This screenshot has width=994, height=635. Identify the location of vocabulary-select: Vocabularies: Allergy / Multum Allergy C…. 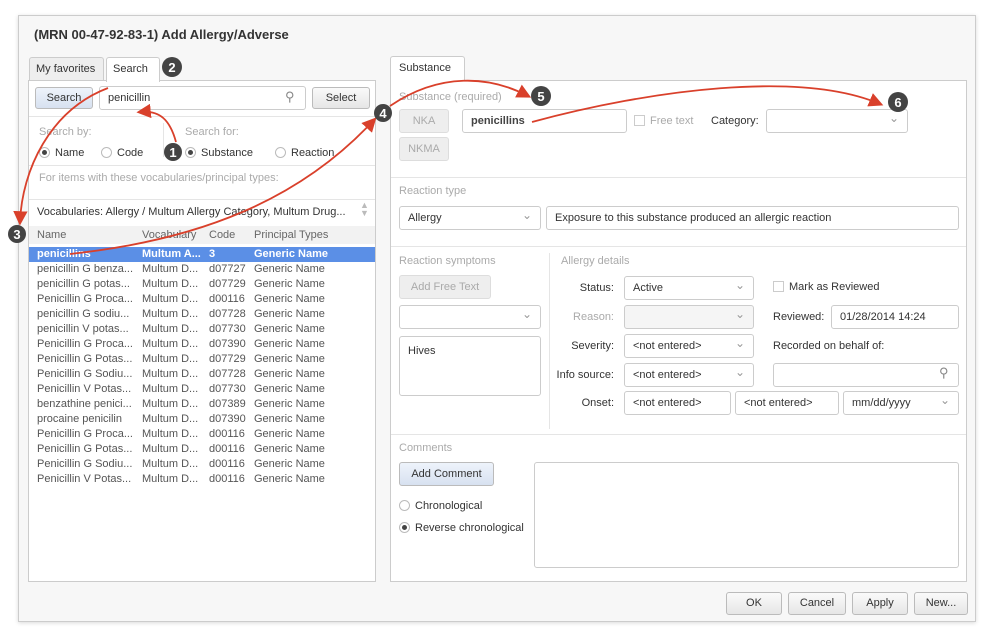
(191, 212).